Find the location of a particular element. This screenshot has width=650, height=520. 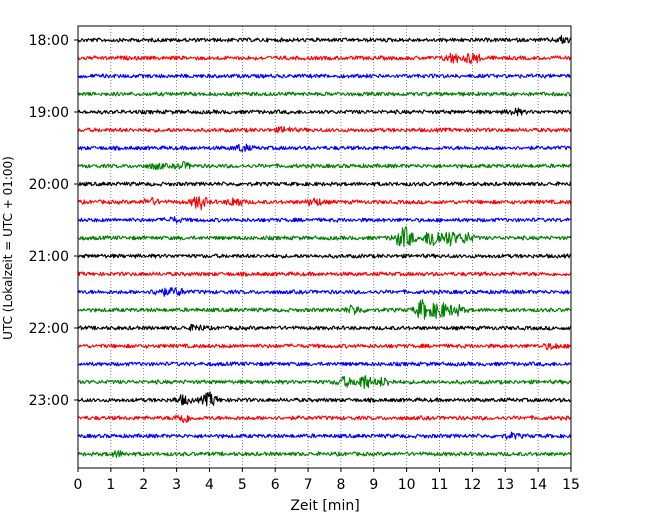

x-tick-label: 13 is located at coordinates (505, 485).